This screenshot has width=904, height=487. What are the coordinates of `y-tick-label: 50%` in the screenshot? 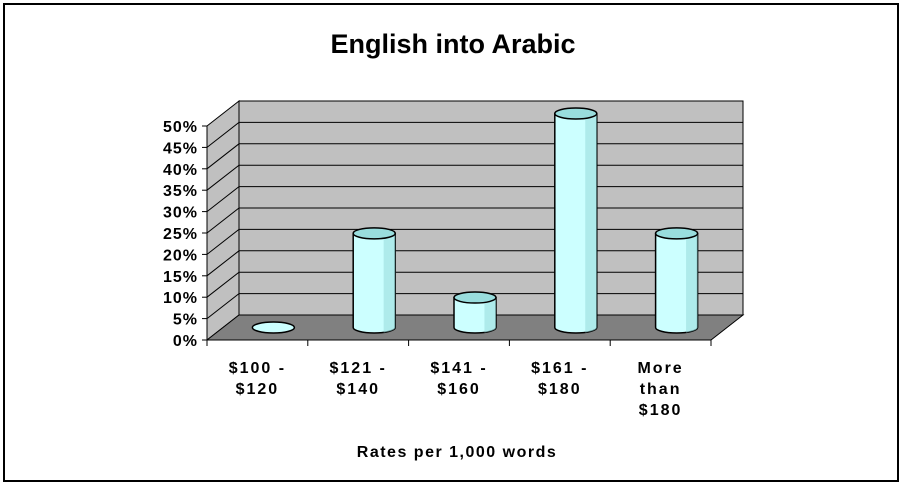 It's located at (180, 127).